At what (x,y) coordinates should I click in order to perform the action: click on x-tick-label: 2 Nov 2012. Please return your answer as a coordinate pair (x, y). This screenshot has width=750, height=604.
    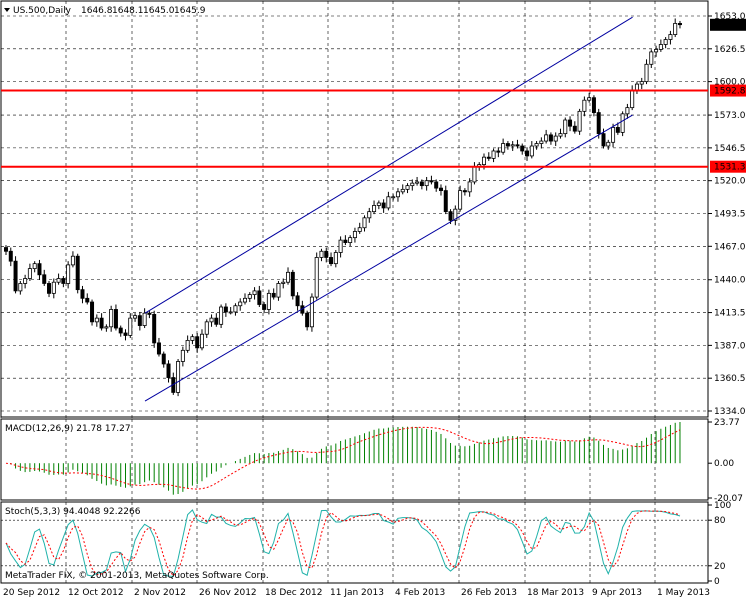
    Looking at the image, I should click on (160, 593).